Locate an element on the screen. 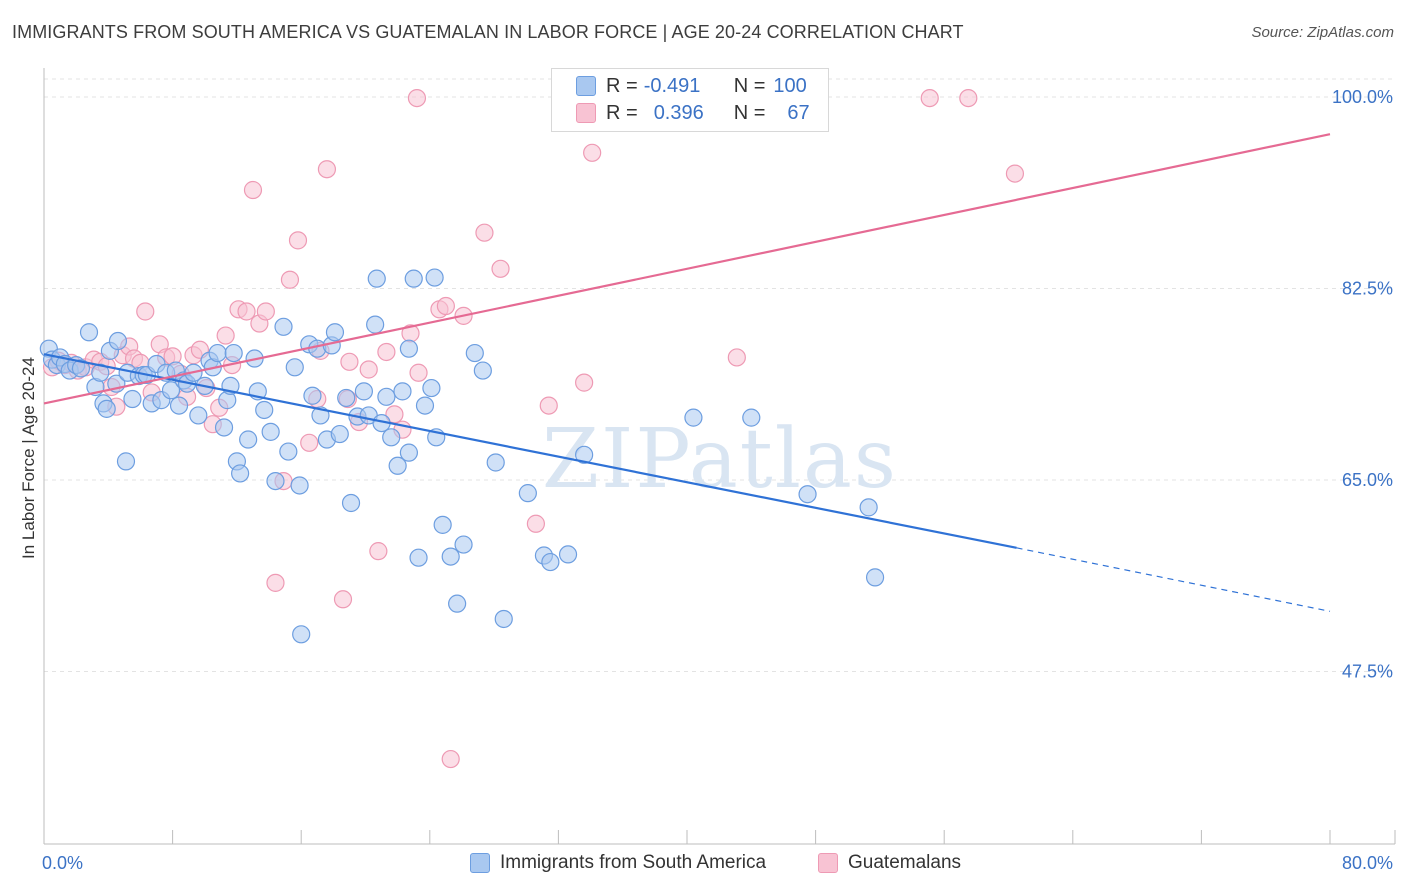  y-axis-label: In Labor Force | Age 20-24 is located at coordinates (28, 458).